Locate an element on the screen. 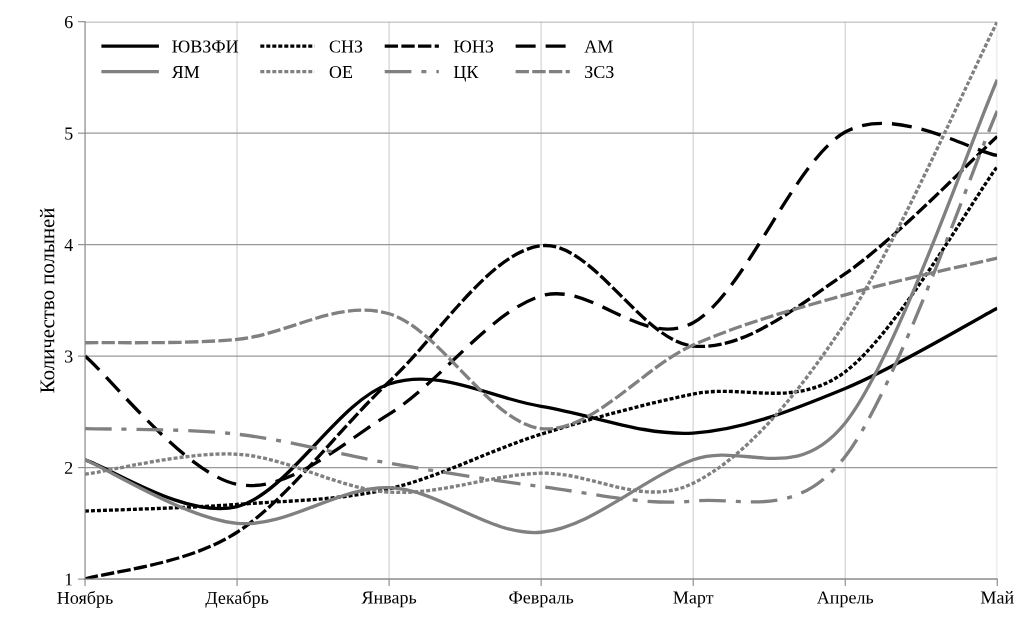 This screenshot has height=620, width=1017. y-tick-label: 6 is located at coordinates (68, 22).